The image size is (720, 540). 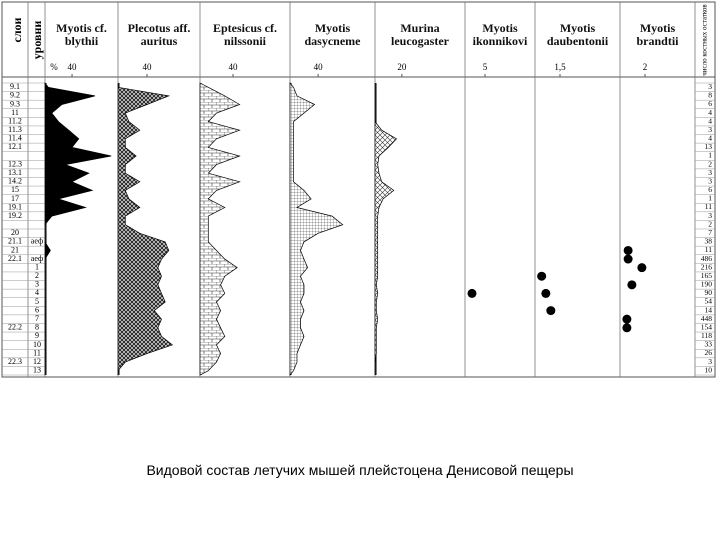 What do you see at coordinates (707, 275) in the screenshot?
I see `bone-count: 165` at bounding box center [707, 275].